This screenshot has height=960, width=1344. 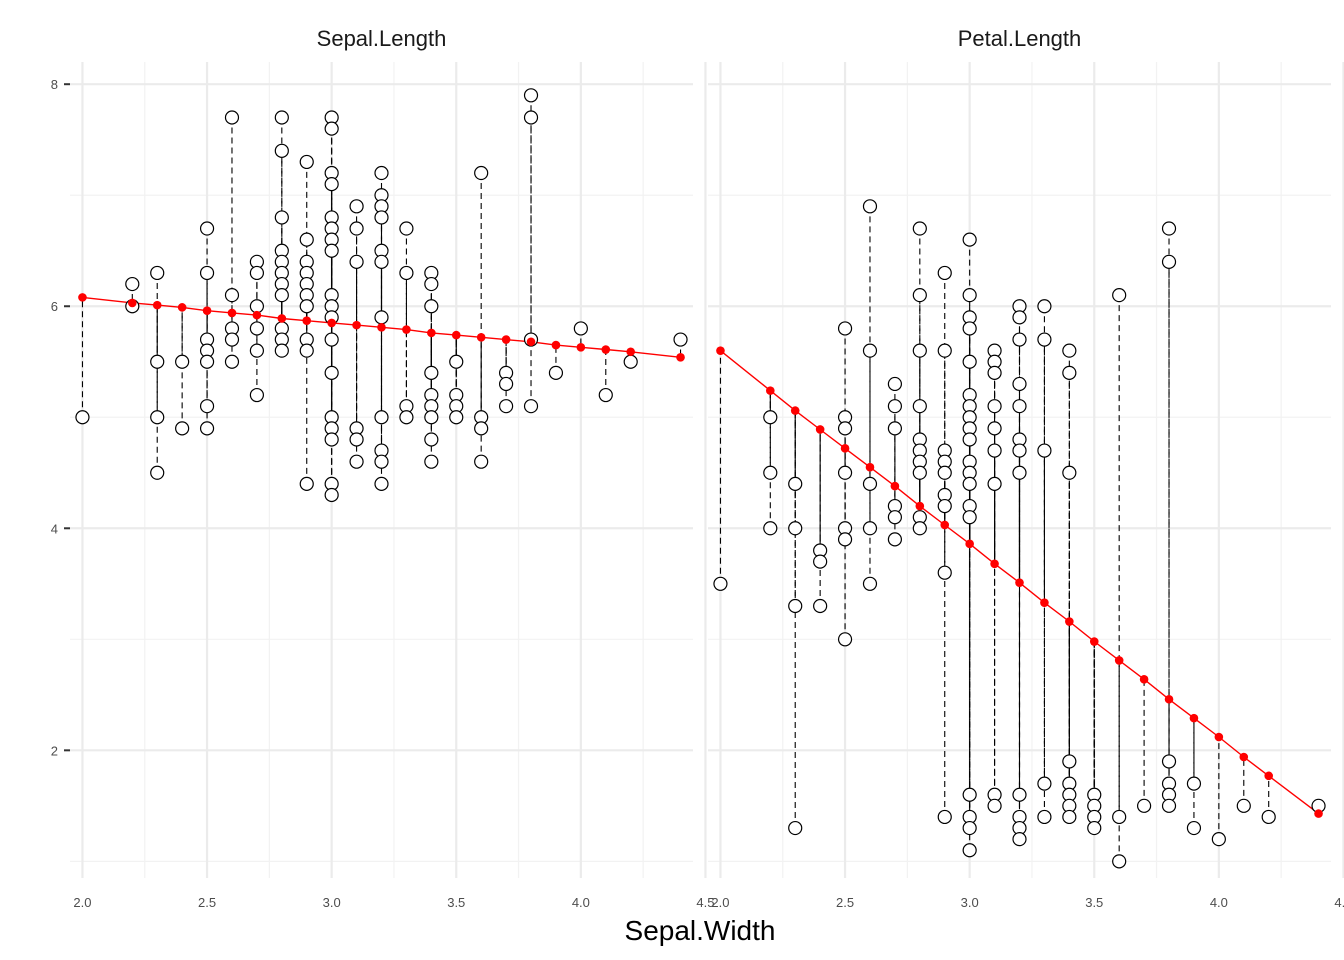 I want to click on panel-title: Sepal.Length, so click(x=382, y=38).